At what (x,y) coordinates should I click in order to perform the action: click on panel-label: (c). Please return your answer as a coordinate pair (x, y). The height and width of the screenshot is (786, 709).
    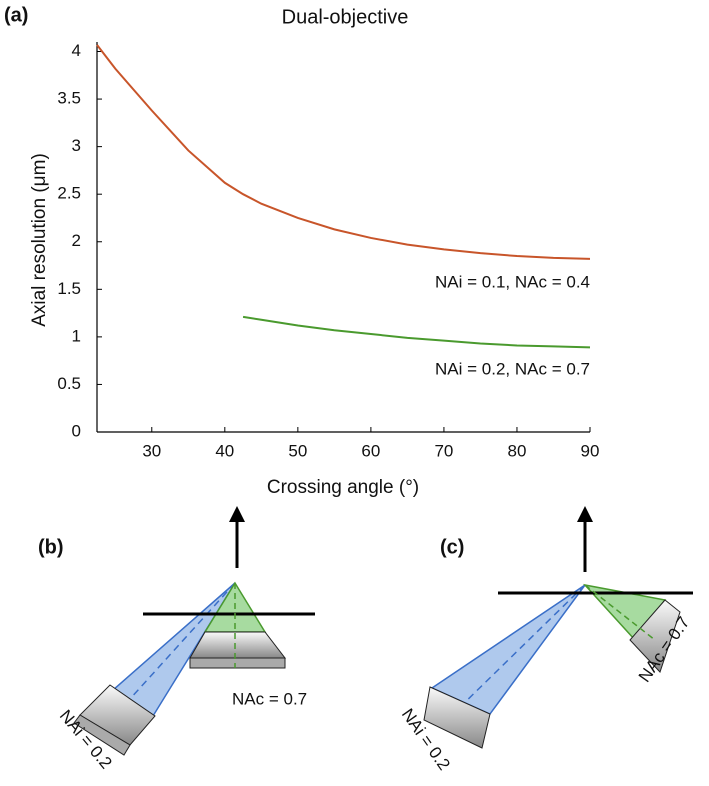
    Looking at the image, I should click on (452, 547).